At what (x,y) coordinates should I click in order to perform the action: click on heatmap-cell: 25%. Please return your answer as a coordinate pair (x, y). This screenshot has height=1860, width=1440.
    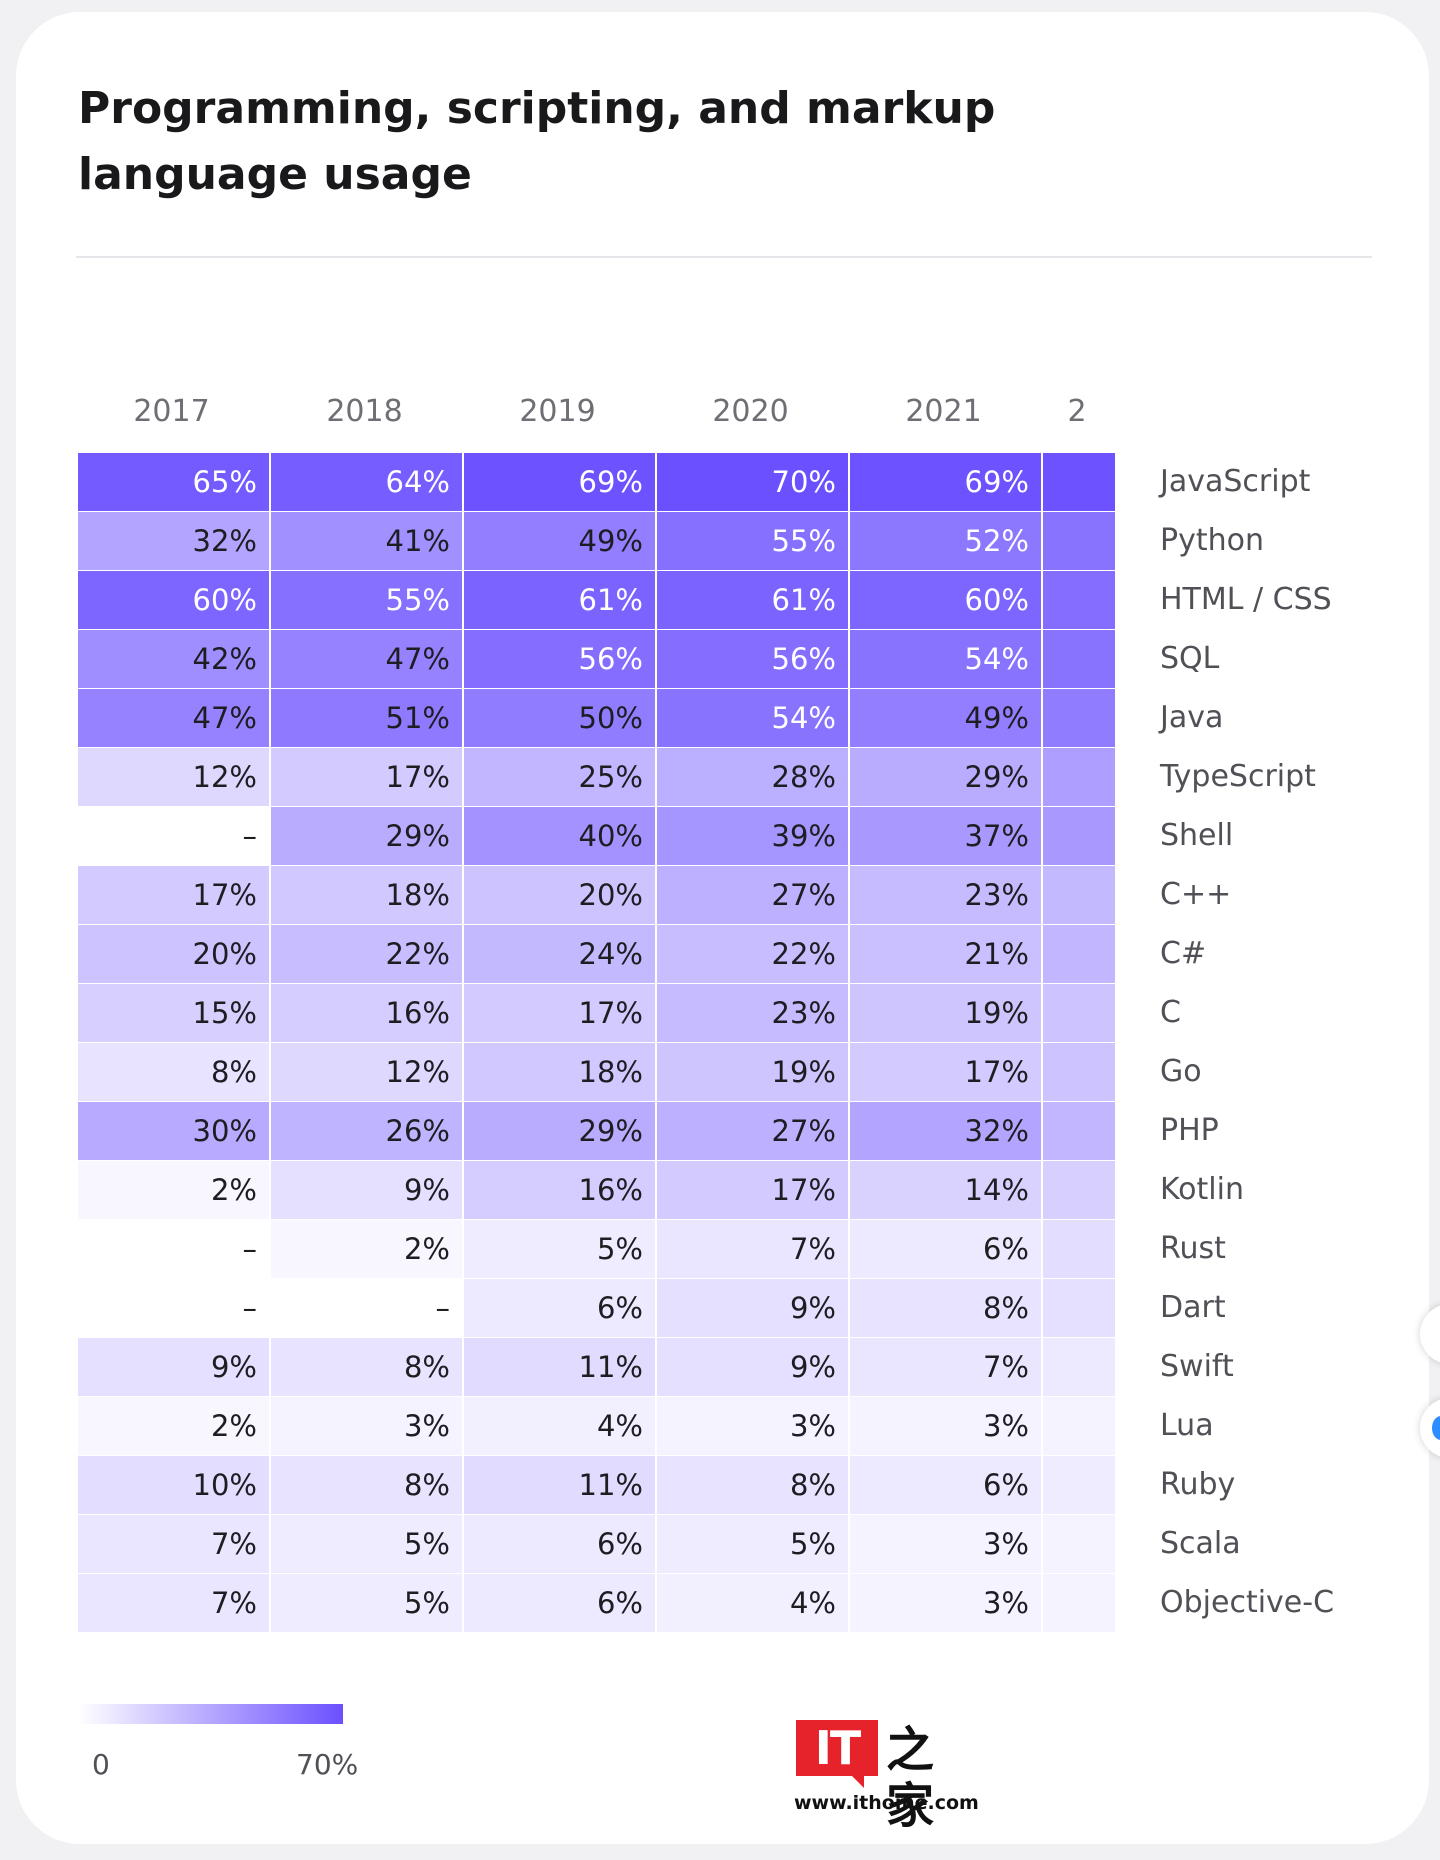
    Looking at the image, I should click on (559, 777).